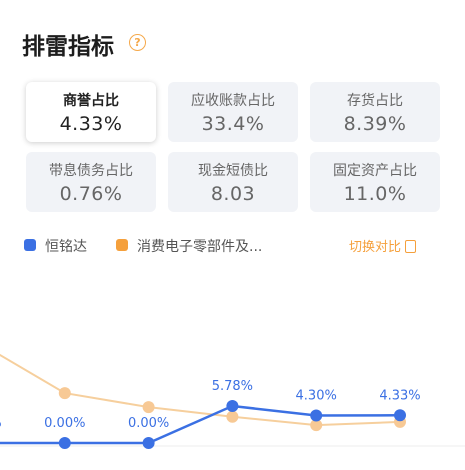 The width and height of the screenshot is (465, 470). What do you see at coordinates (375, 101) in the screenshot?
I see `metric-label: 存货占比` at bounding box center [375, 101].